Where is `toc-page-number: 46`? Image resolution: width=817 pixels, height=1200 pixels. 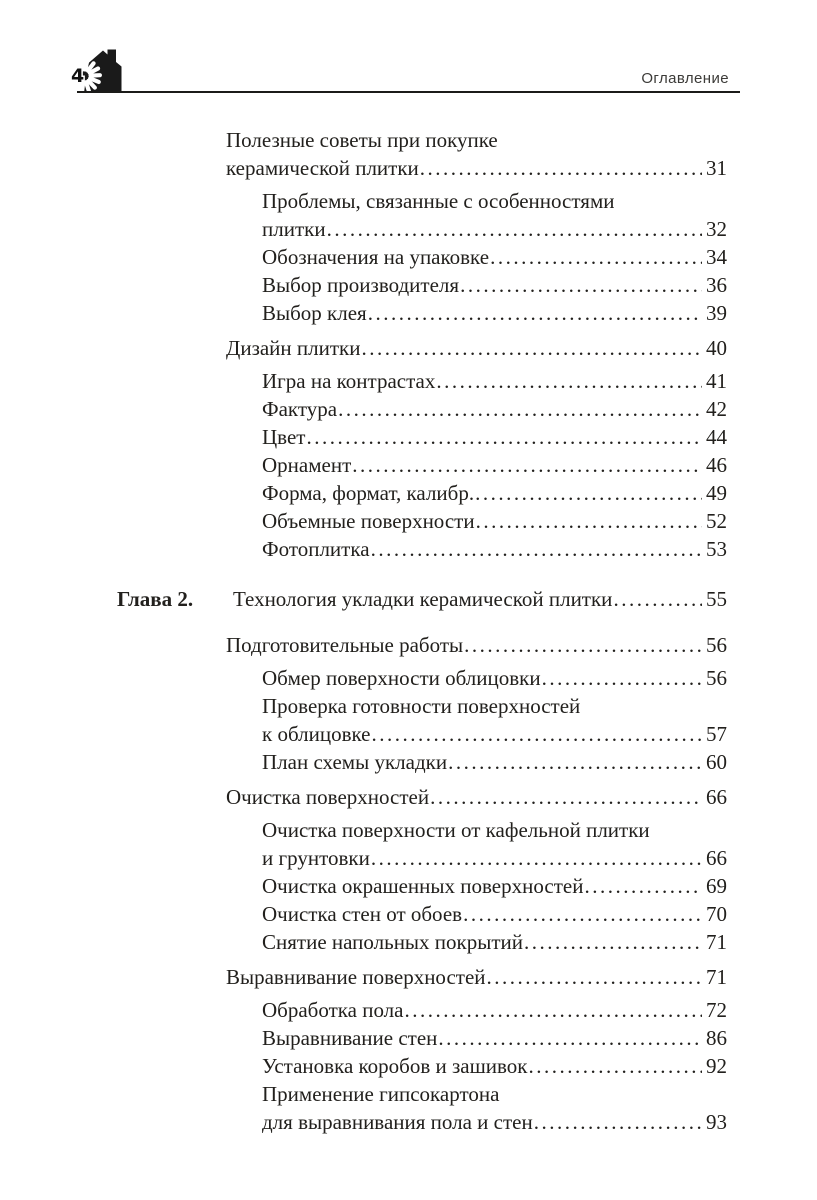
toc-page-number: 46 is located at coordinates (716, 465).